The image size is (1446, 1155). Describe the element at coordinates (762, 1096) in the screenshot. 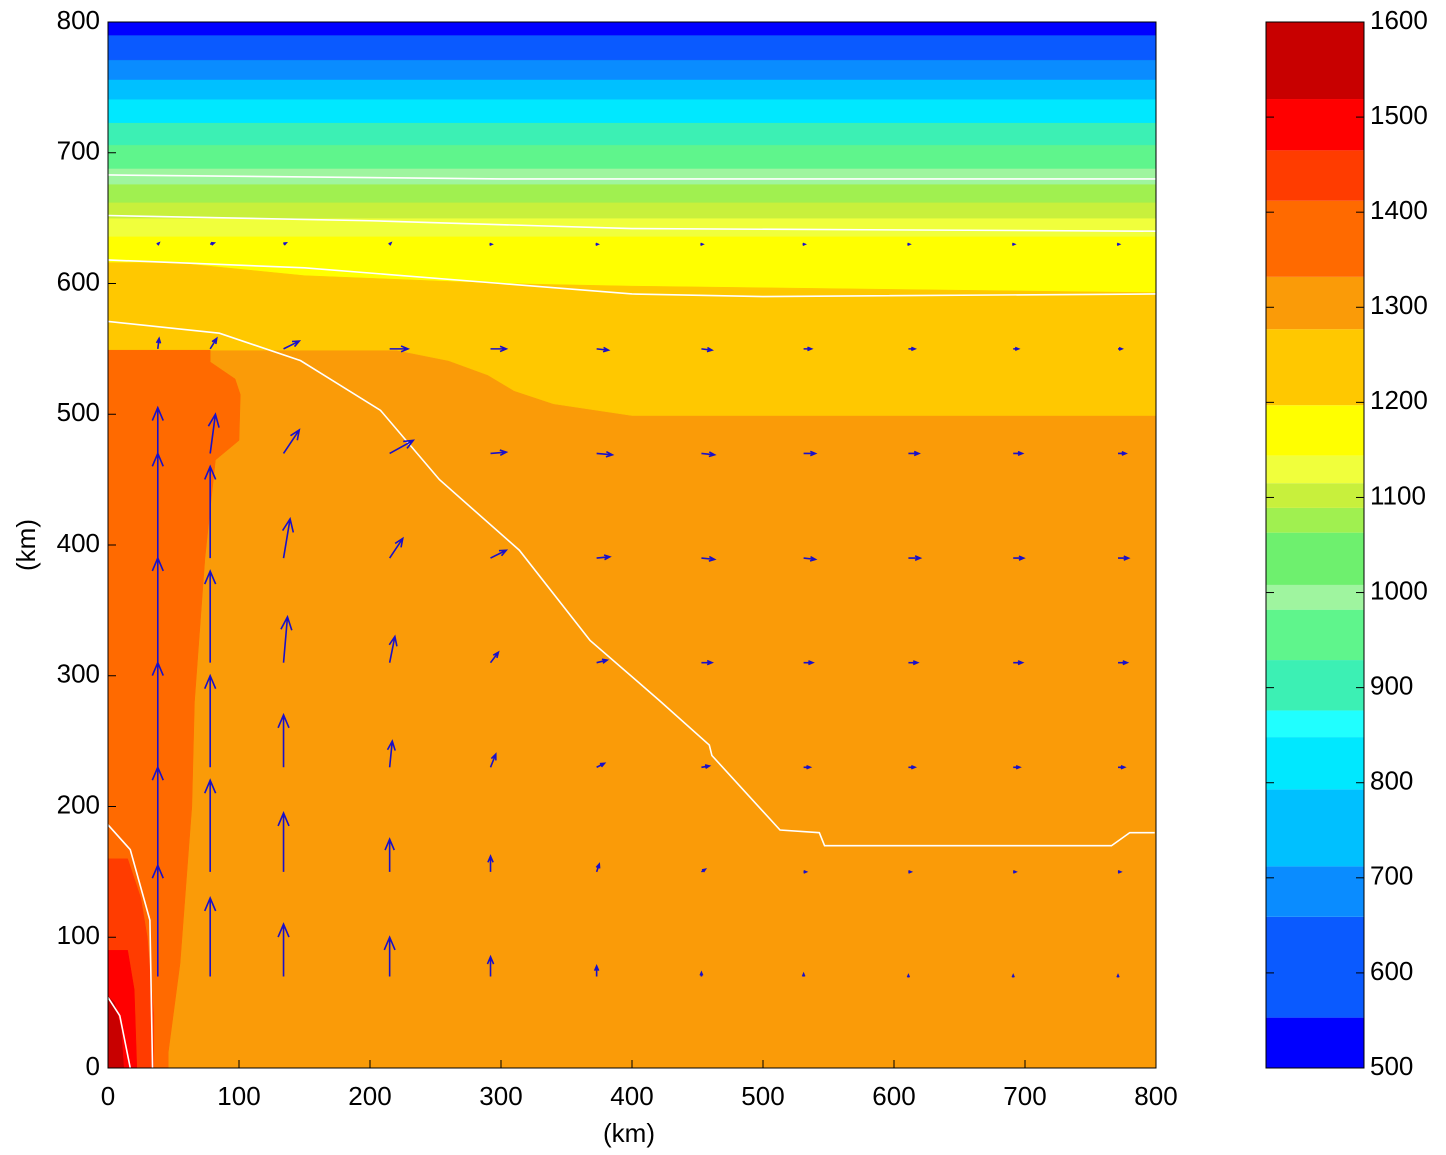

I see `x-tick-label: 500` at that location.